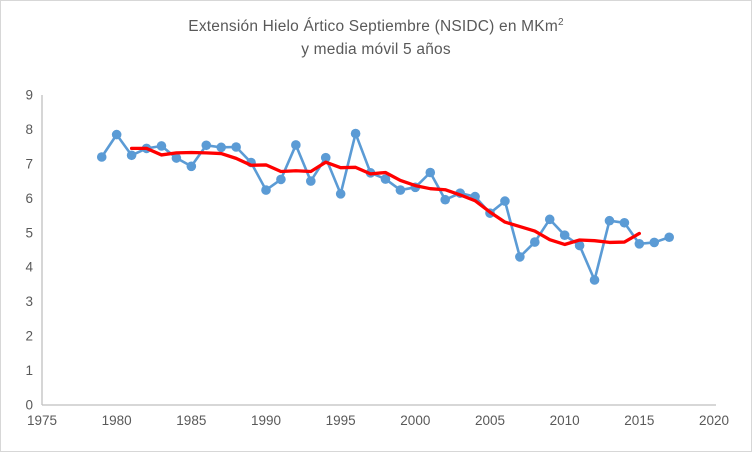 This screenshot has height=452, width=752. What do you see at coordinates (191, 420) in the screenshot?
I see `x-tick-label: 1985` at bounding box center [191, 420].